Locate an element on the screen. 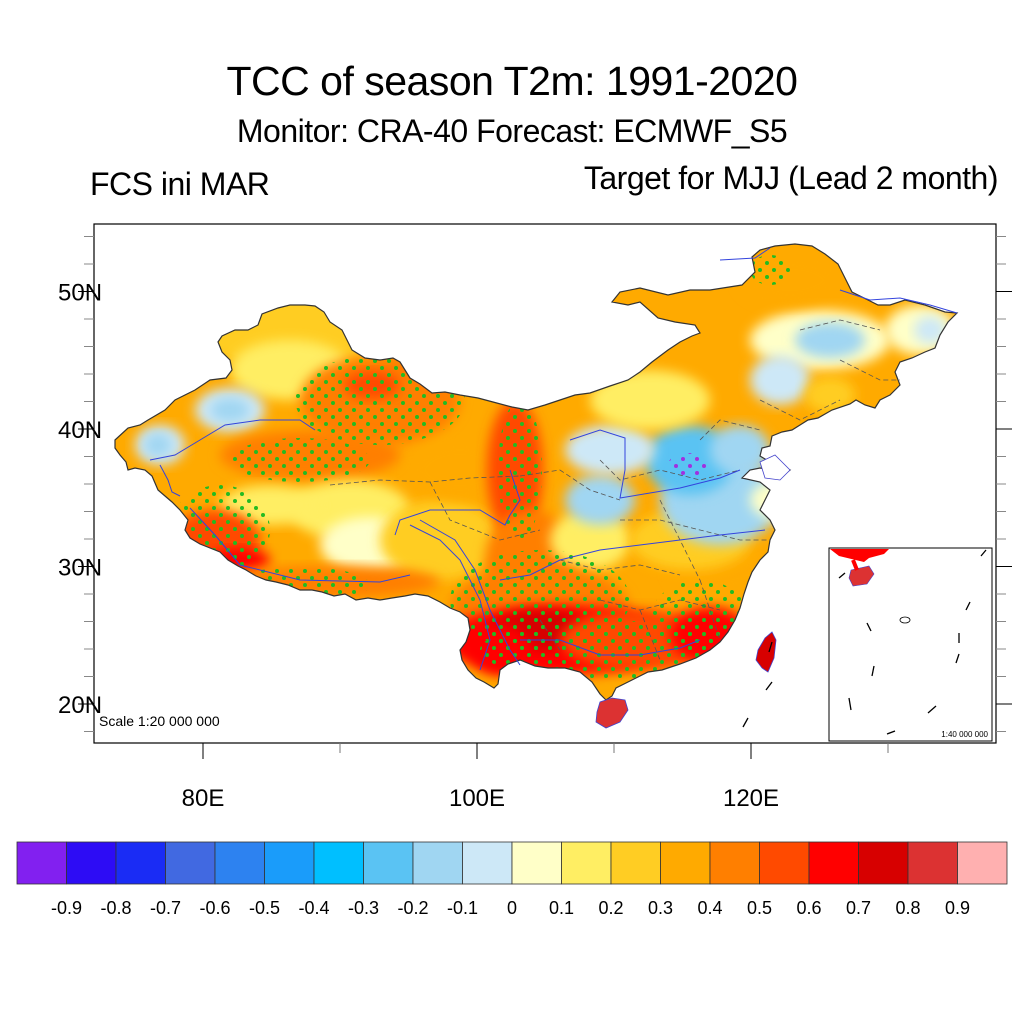  colorbar-label: -0.3 is located at coordinates (363, 908).